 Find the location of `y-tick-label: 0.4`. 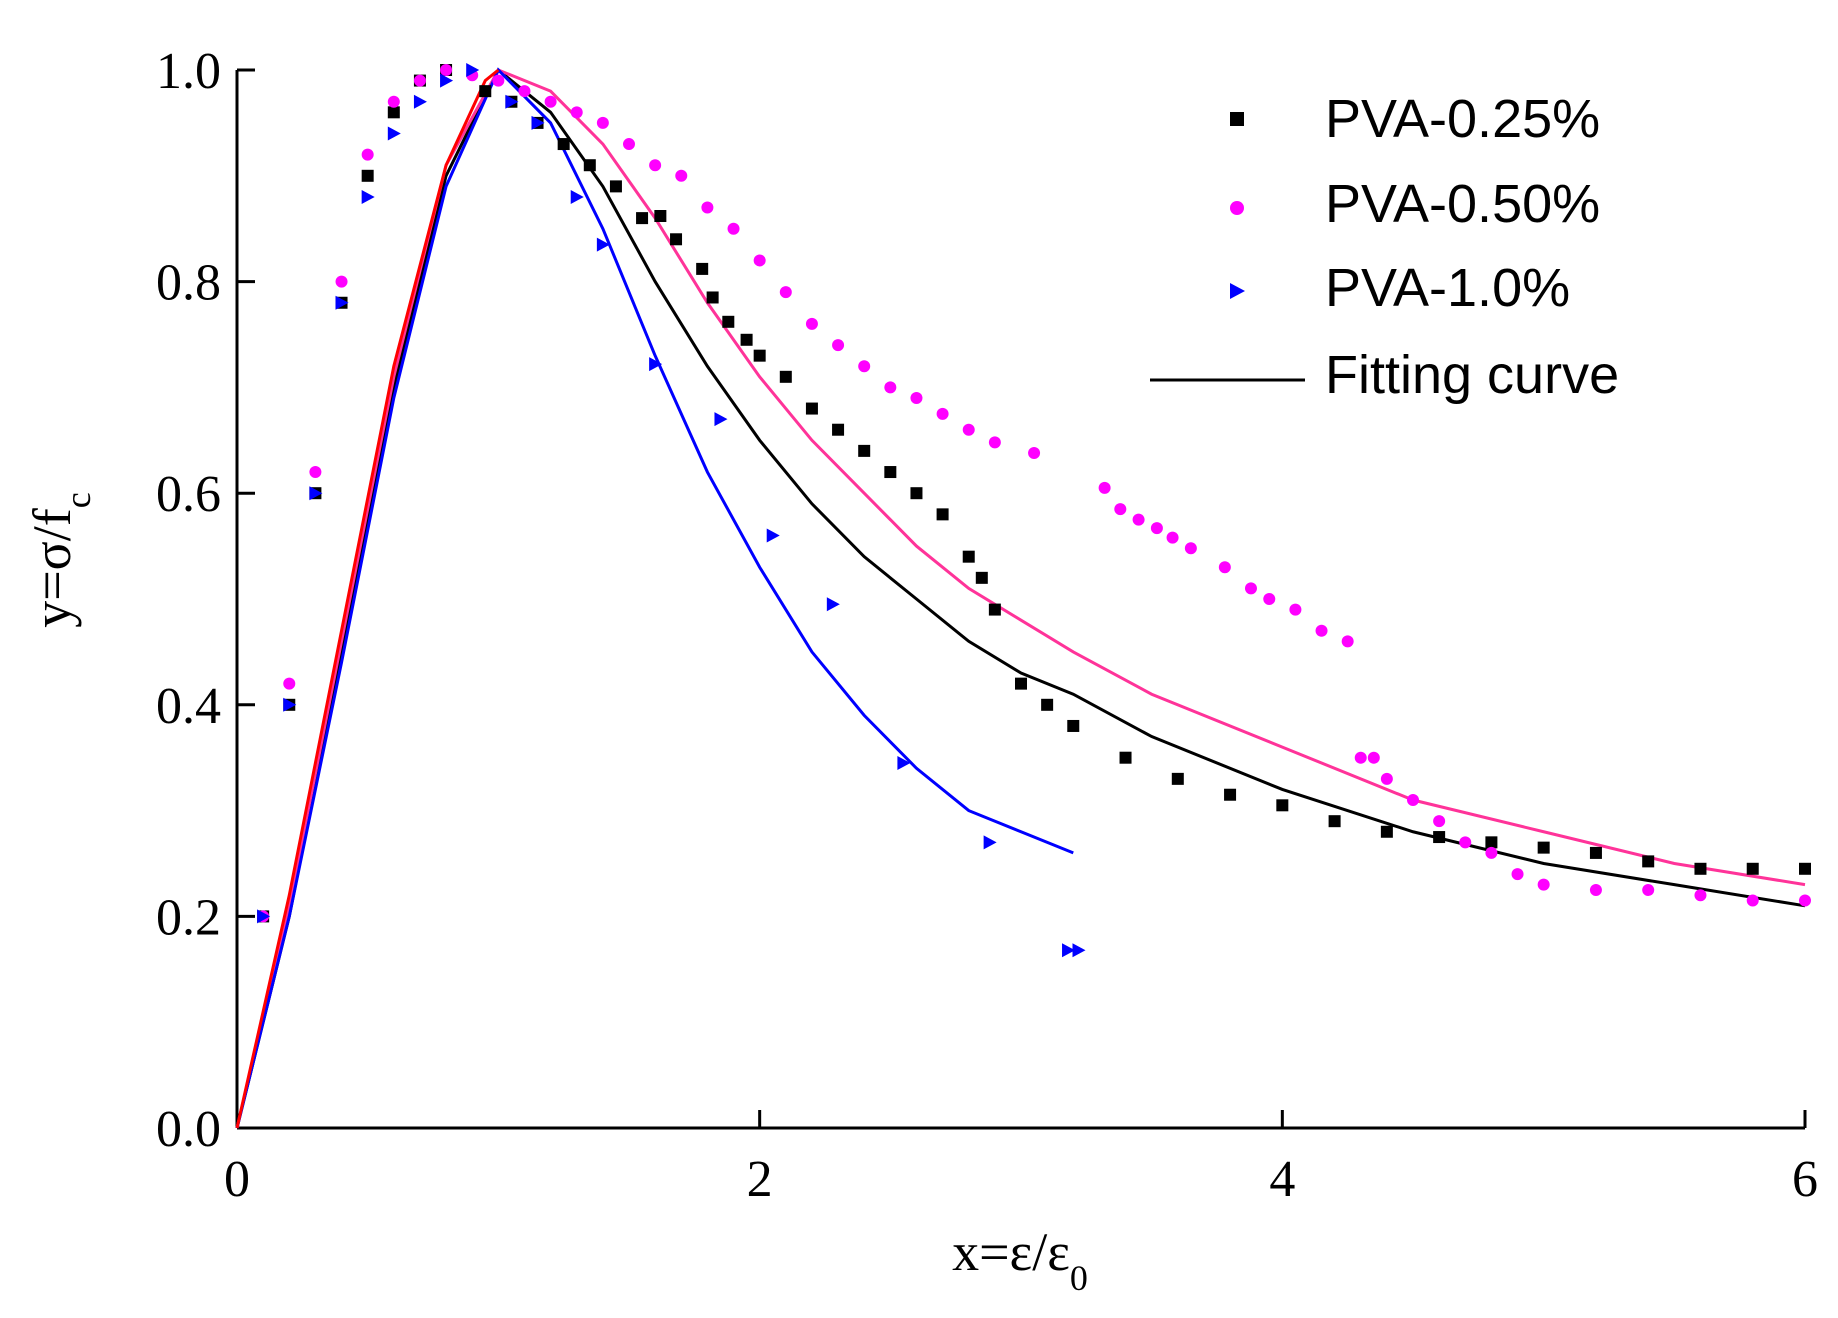

y-tick-label: 0.4 is located at coordinates (188, 706).